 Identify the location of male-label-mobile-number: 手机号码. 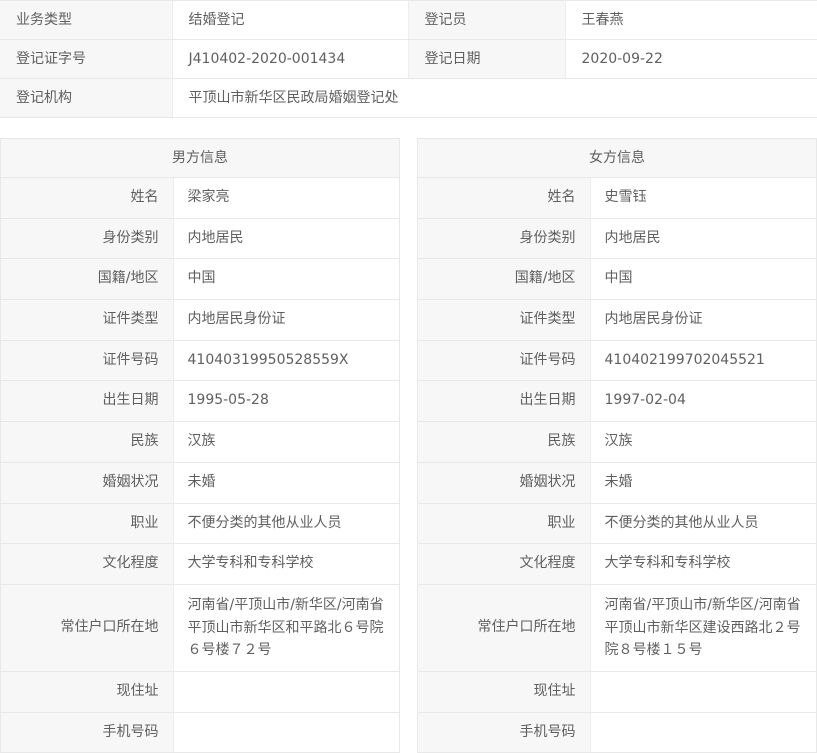
(87, 732).